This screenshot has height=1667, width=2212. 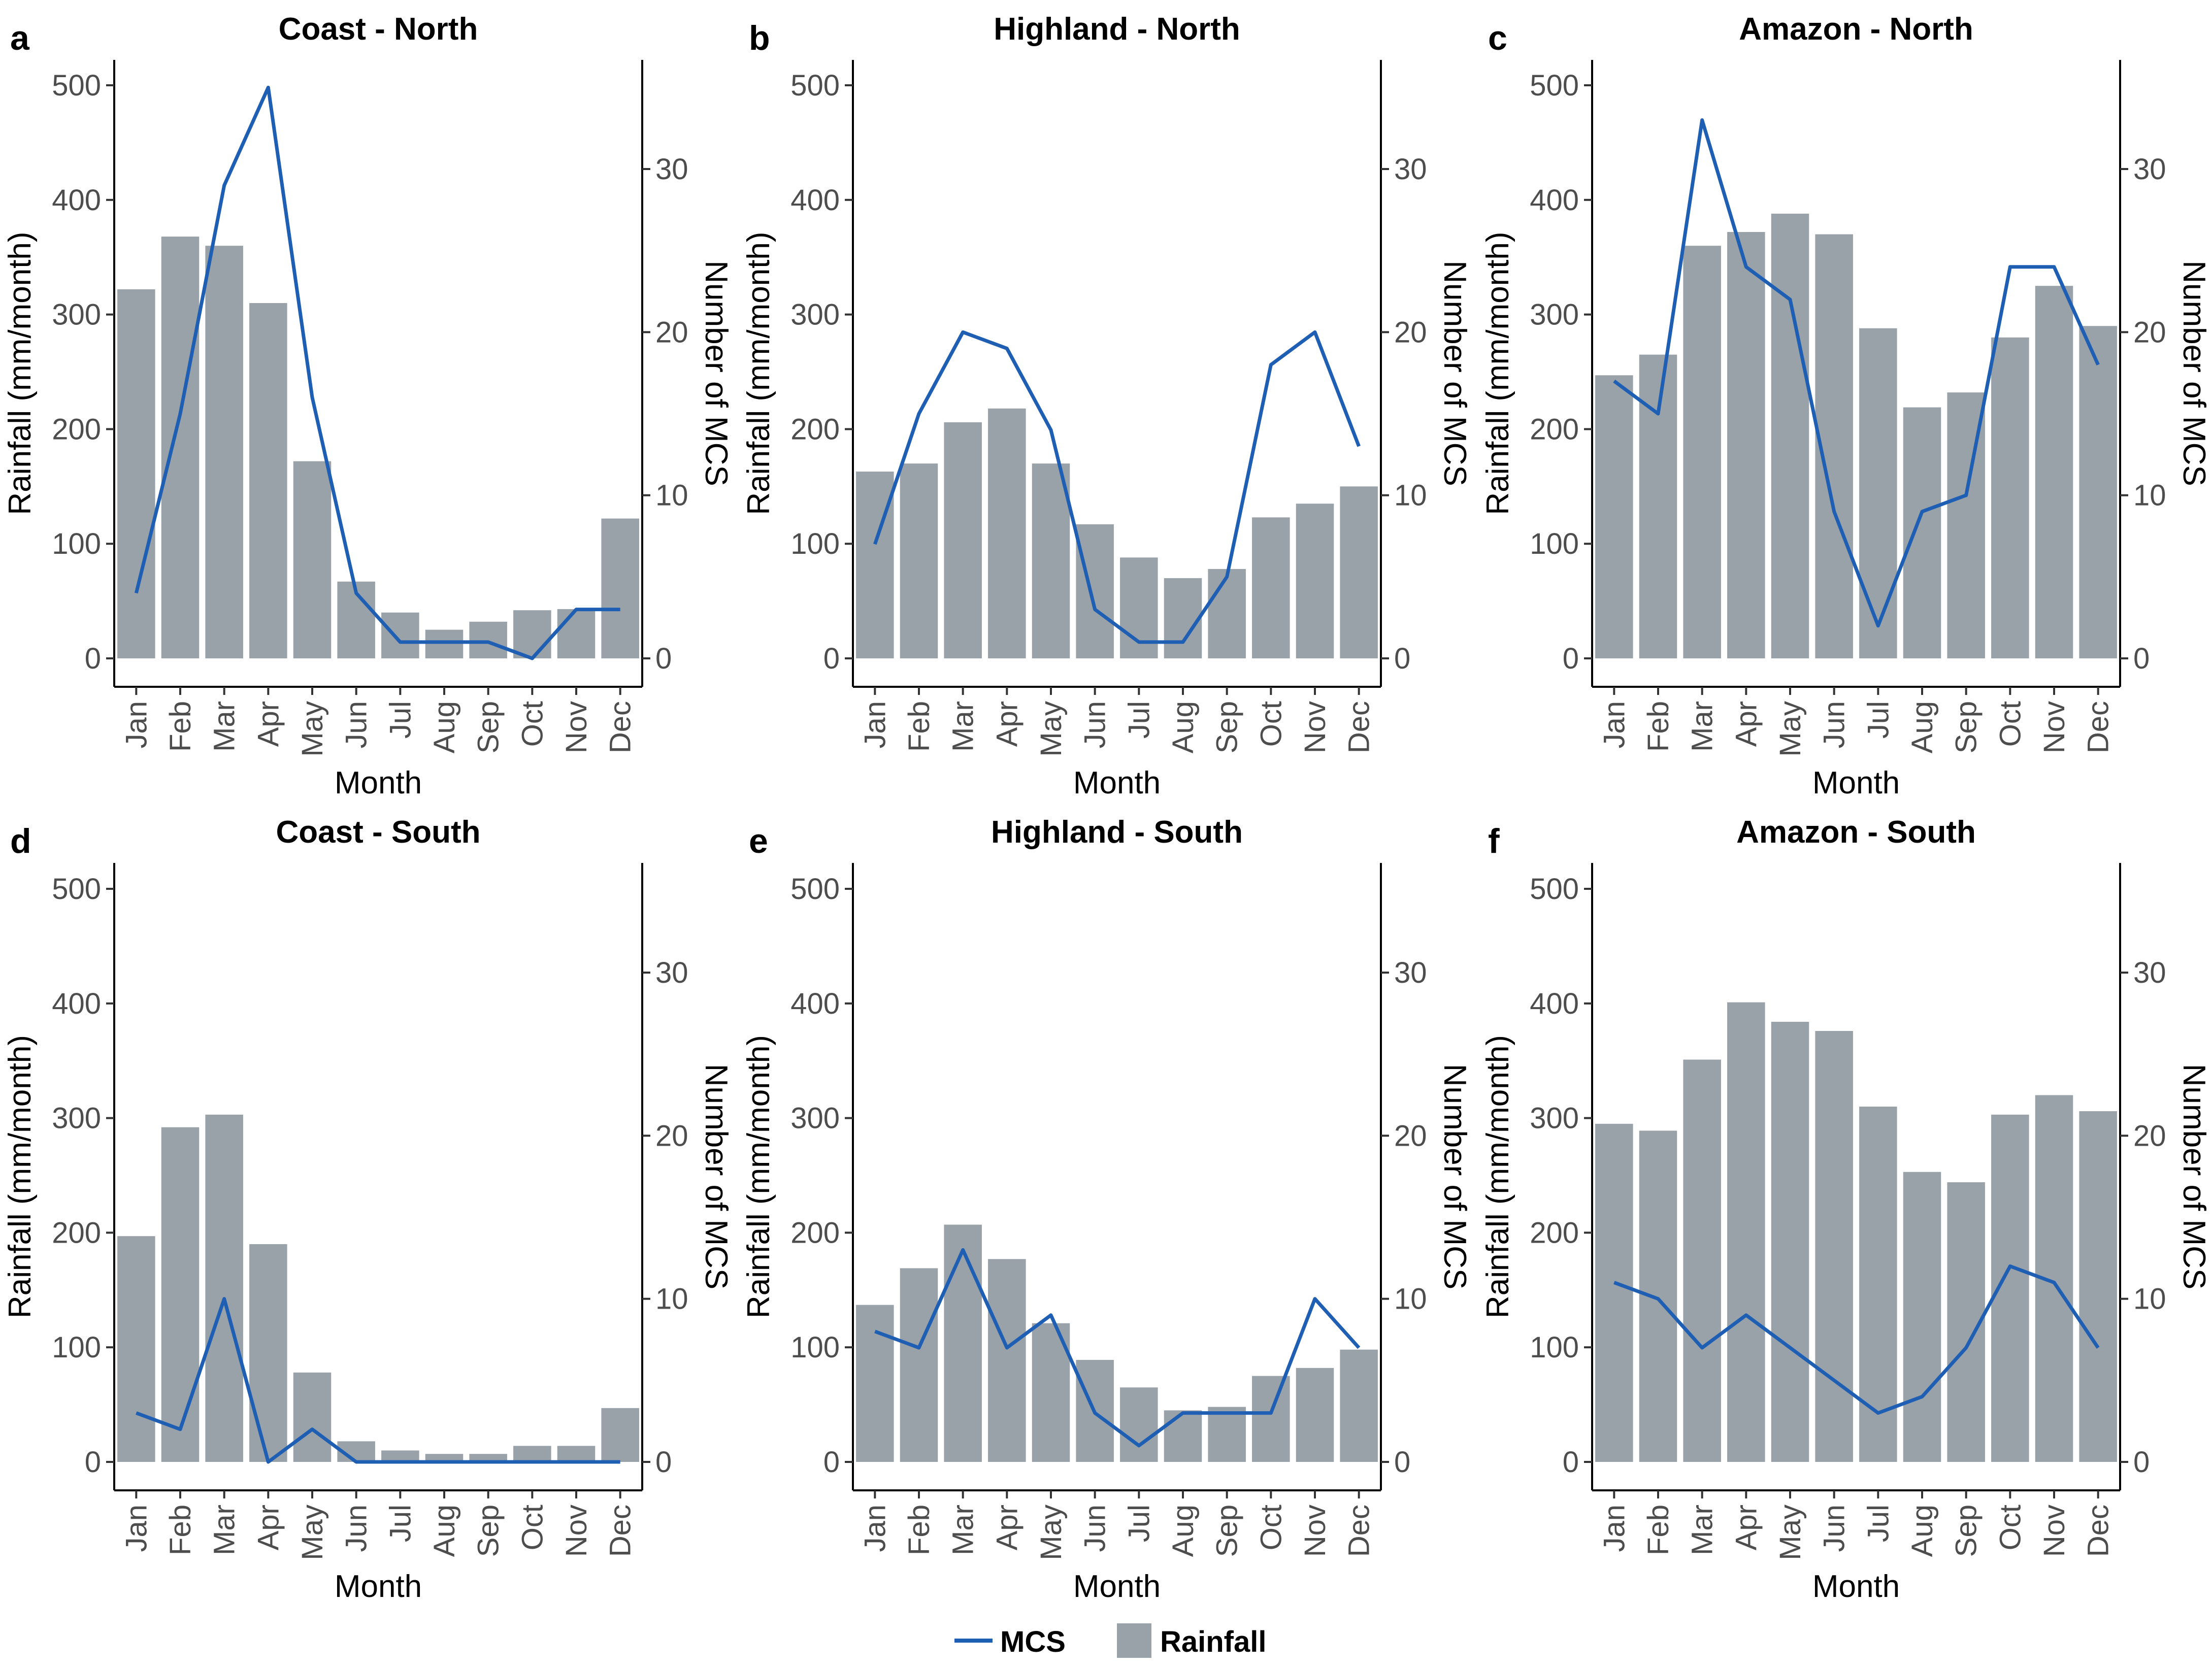 I want to click on panel-label: d, so click(x=21, y=841).